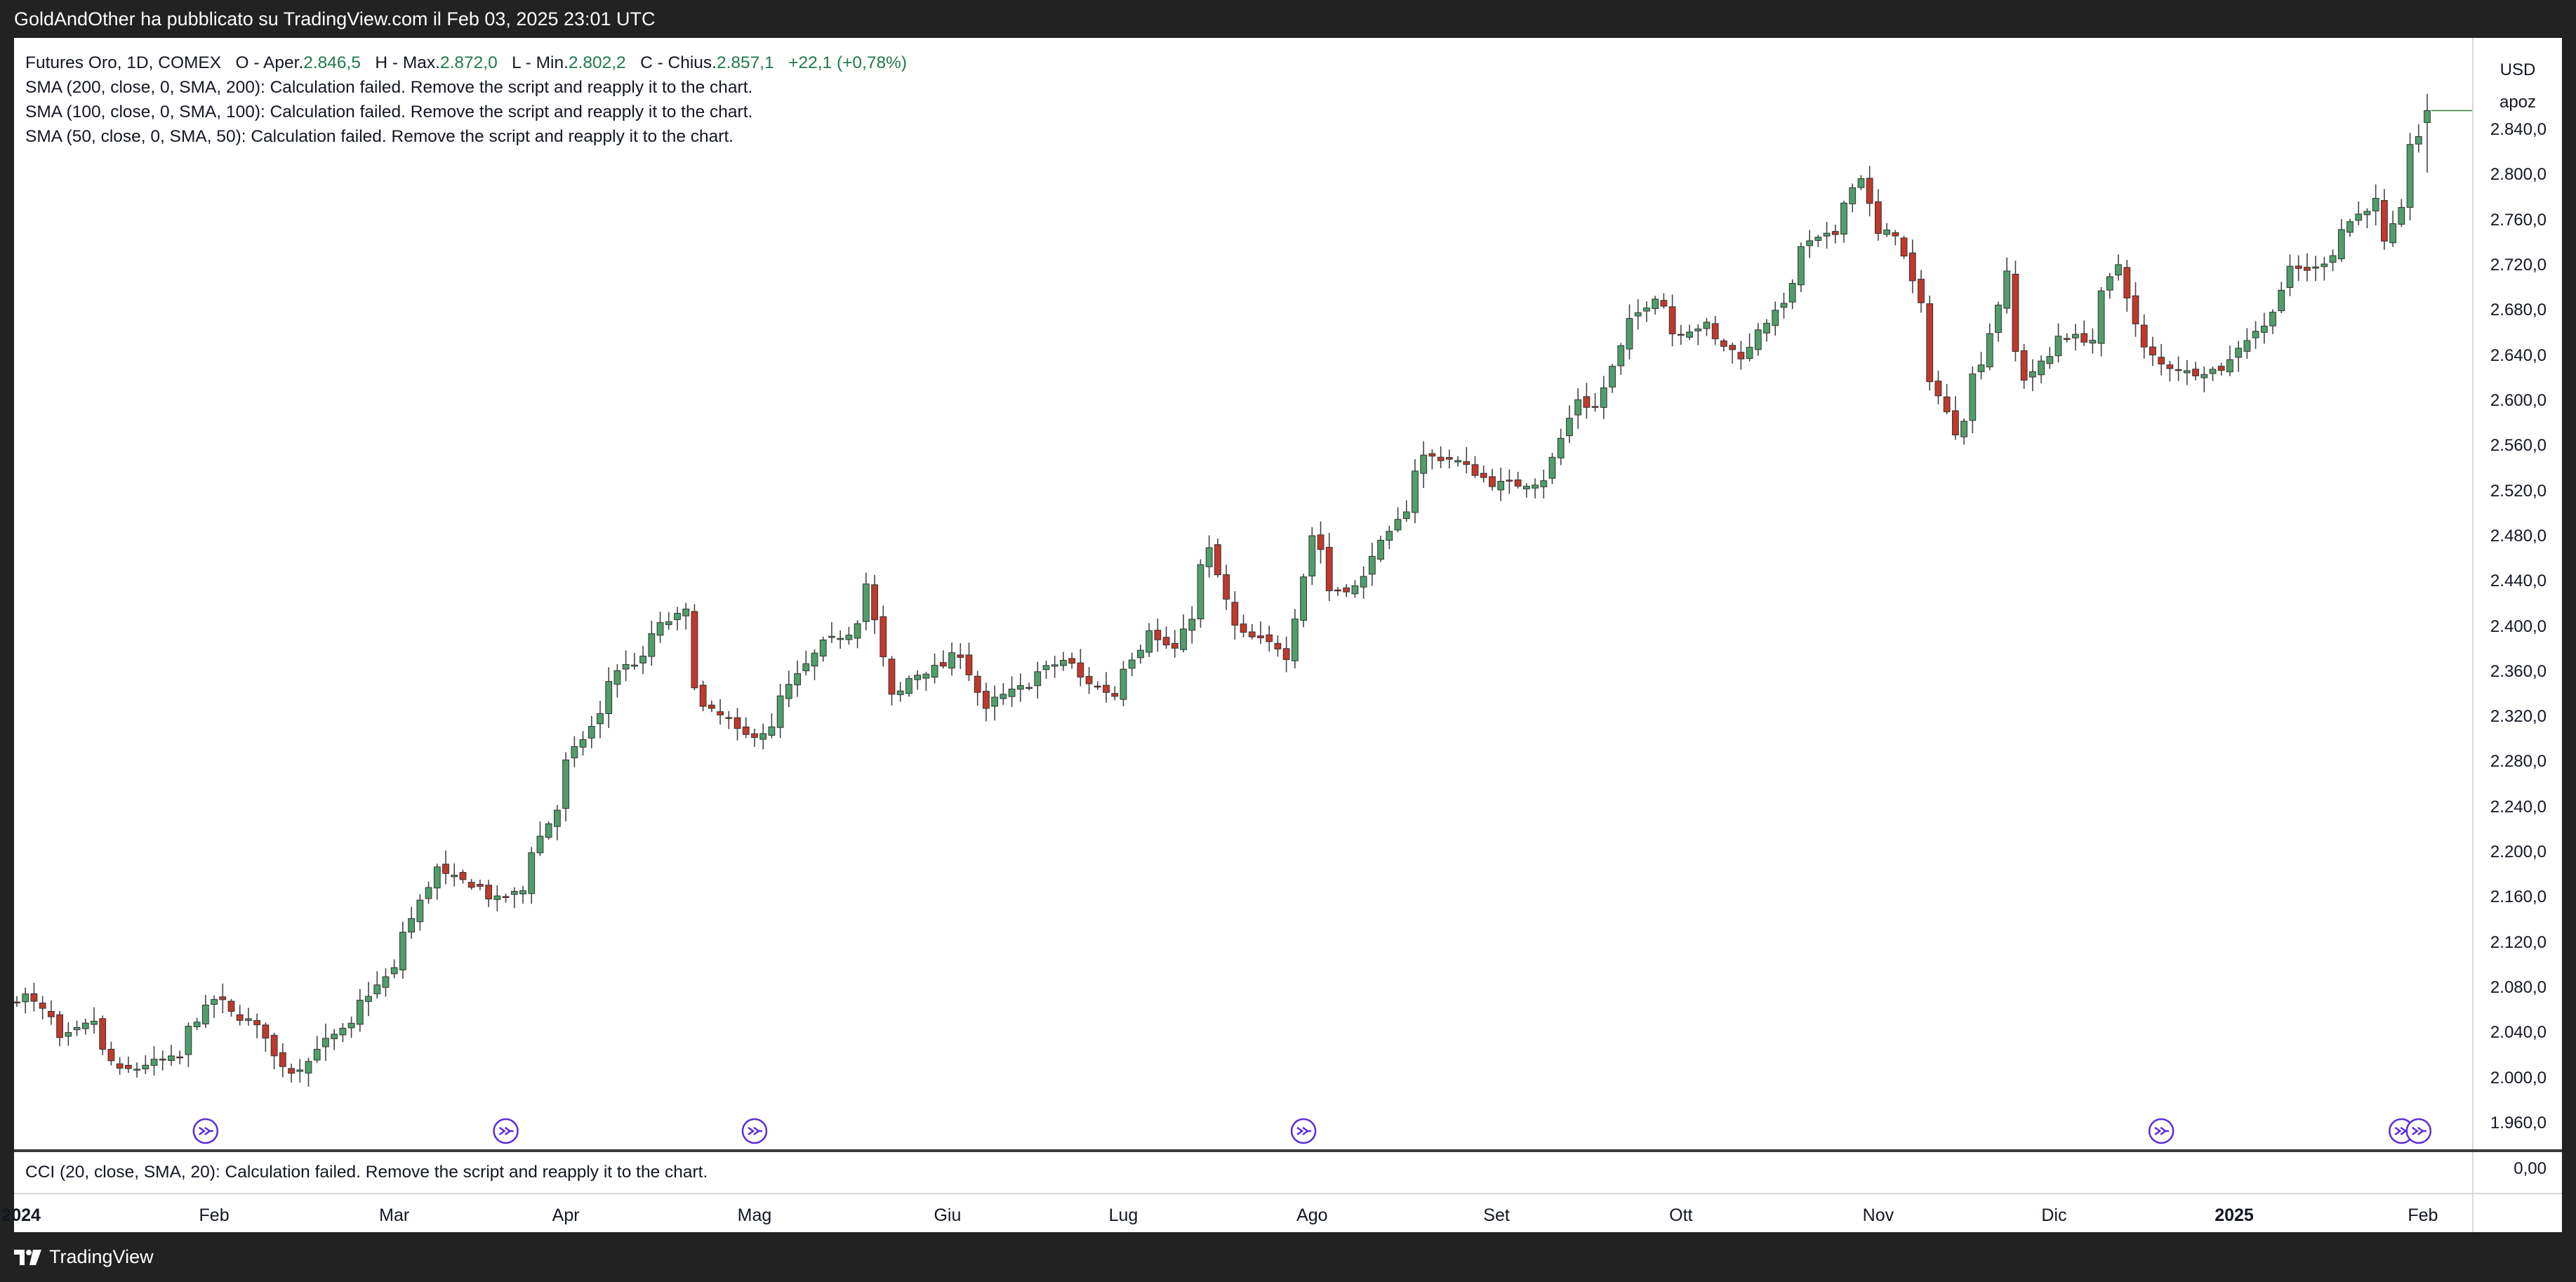 The height and width of the screenshot is (1282, 2576). What do you see at coordinates (2518, 102) in the screenshot?
I see `scale-mode-label: apoz` at bounding box center [2518, 102].